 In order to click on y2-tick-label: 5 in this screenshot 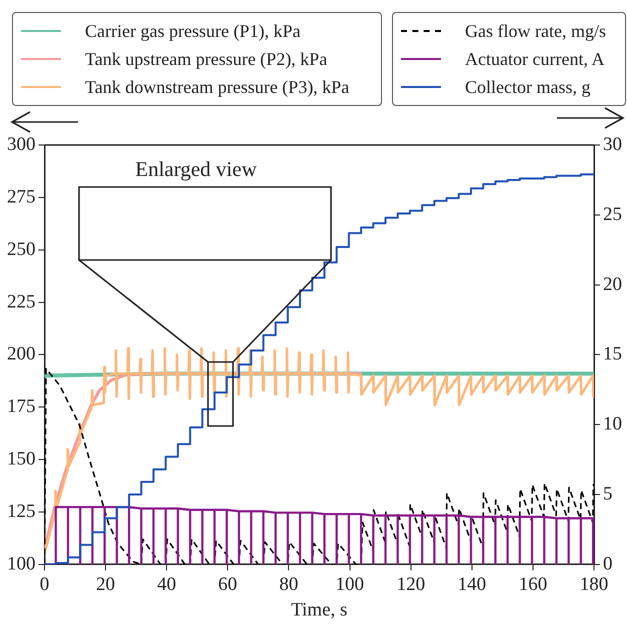, I will do `click(607, 493)`.